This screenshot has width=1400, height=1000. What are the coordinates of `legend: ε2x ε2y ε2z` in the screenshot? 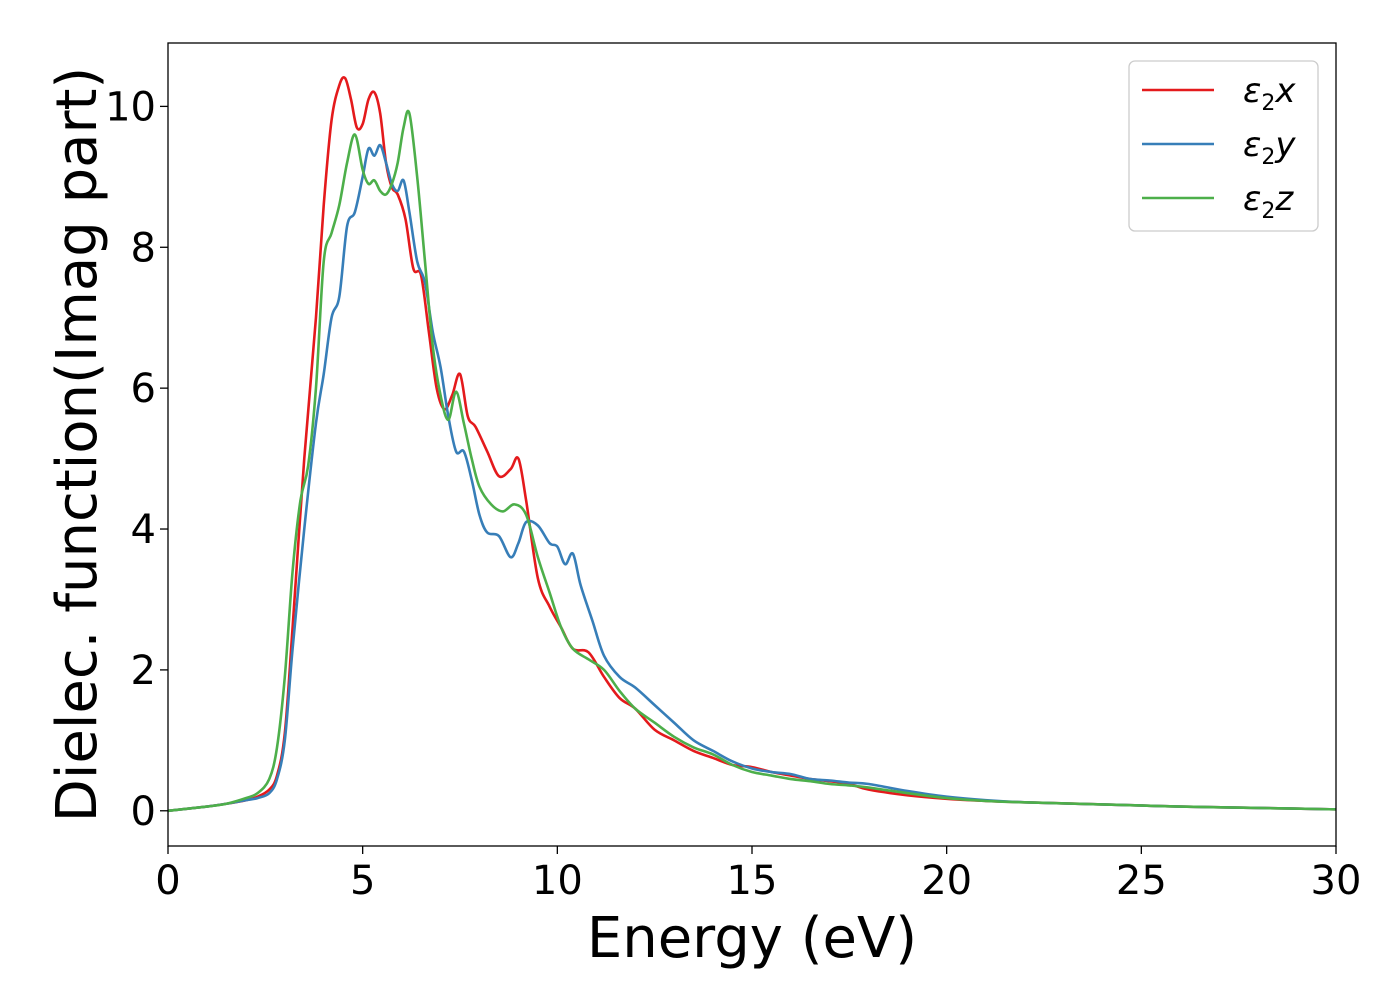 It's located at (1223, 146).